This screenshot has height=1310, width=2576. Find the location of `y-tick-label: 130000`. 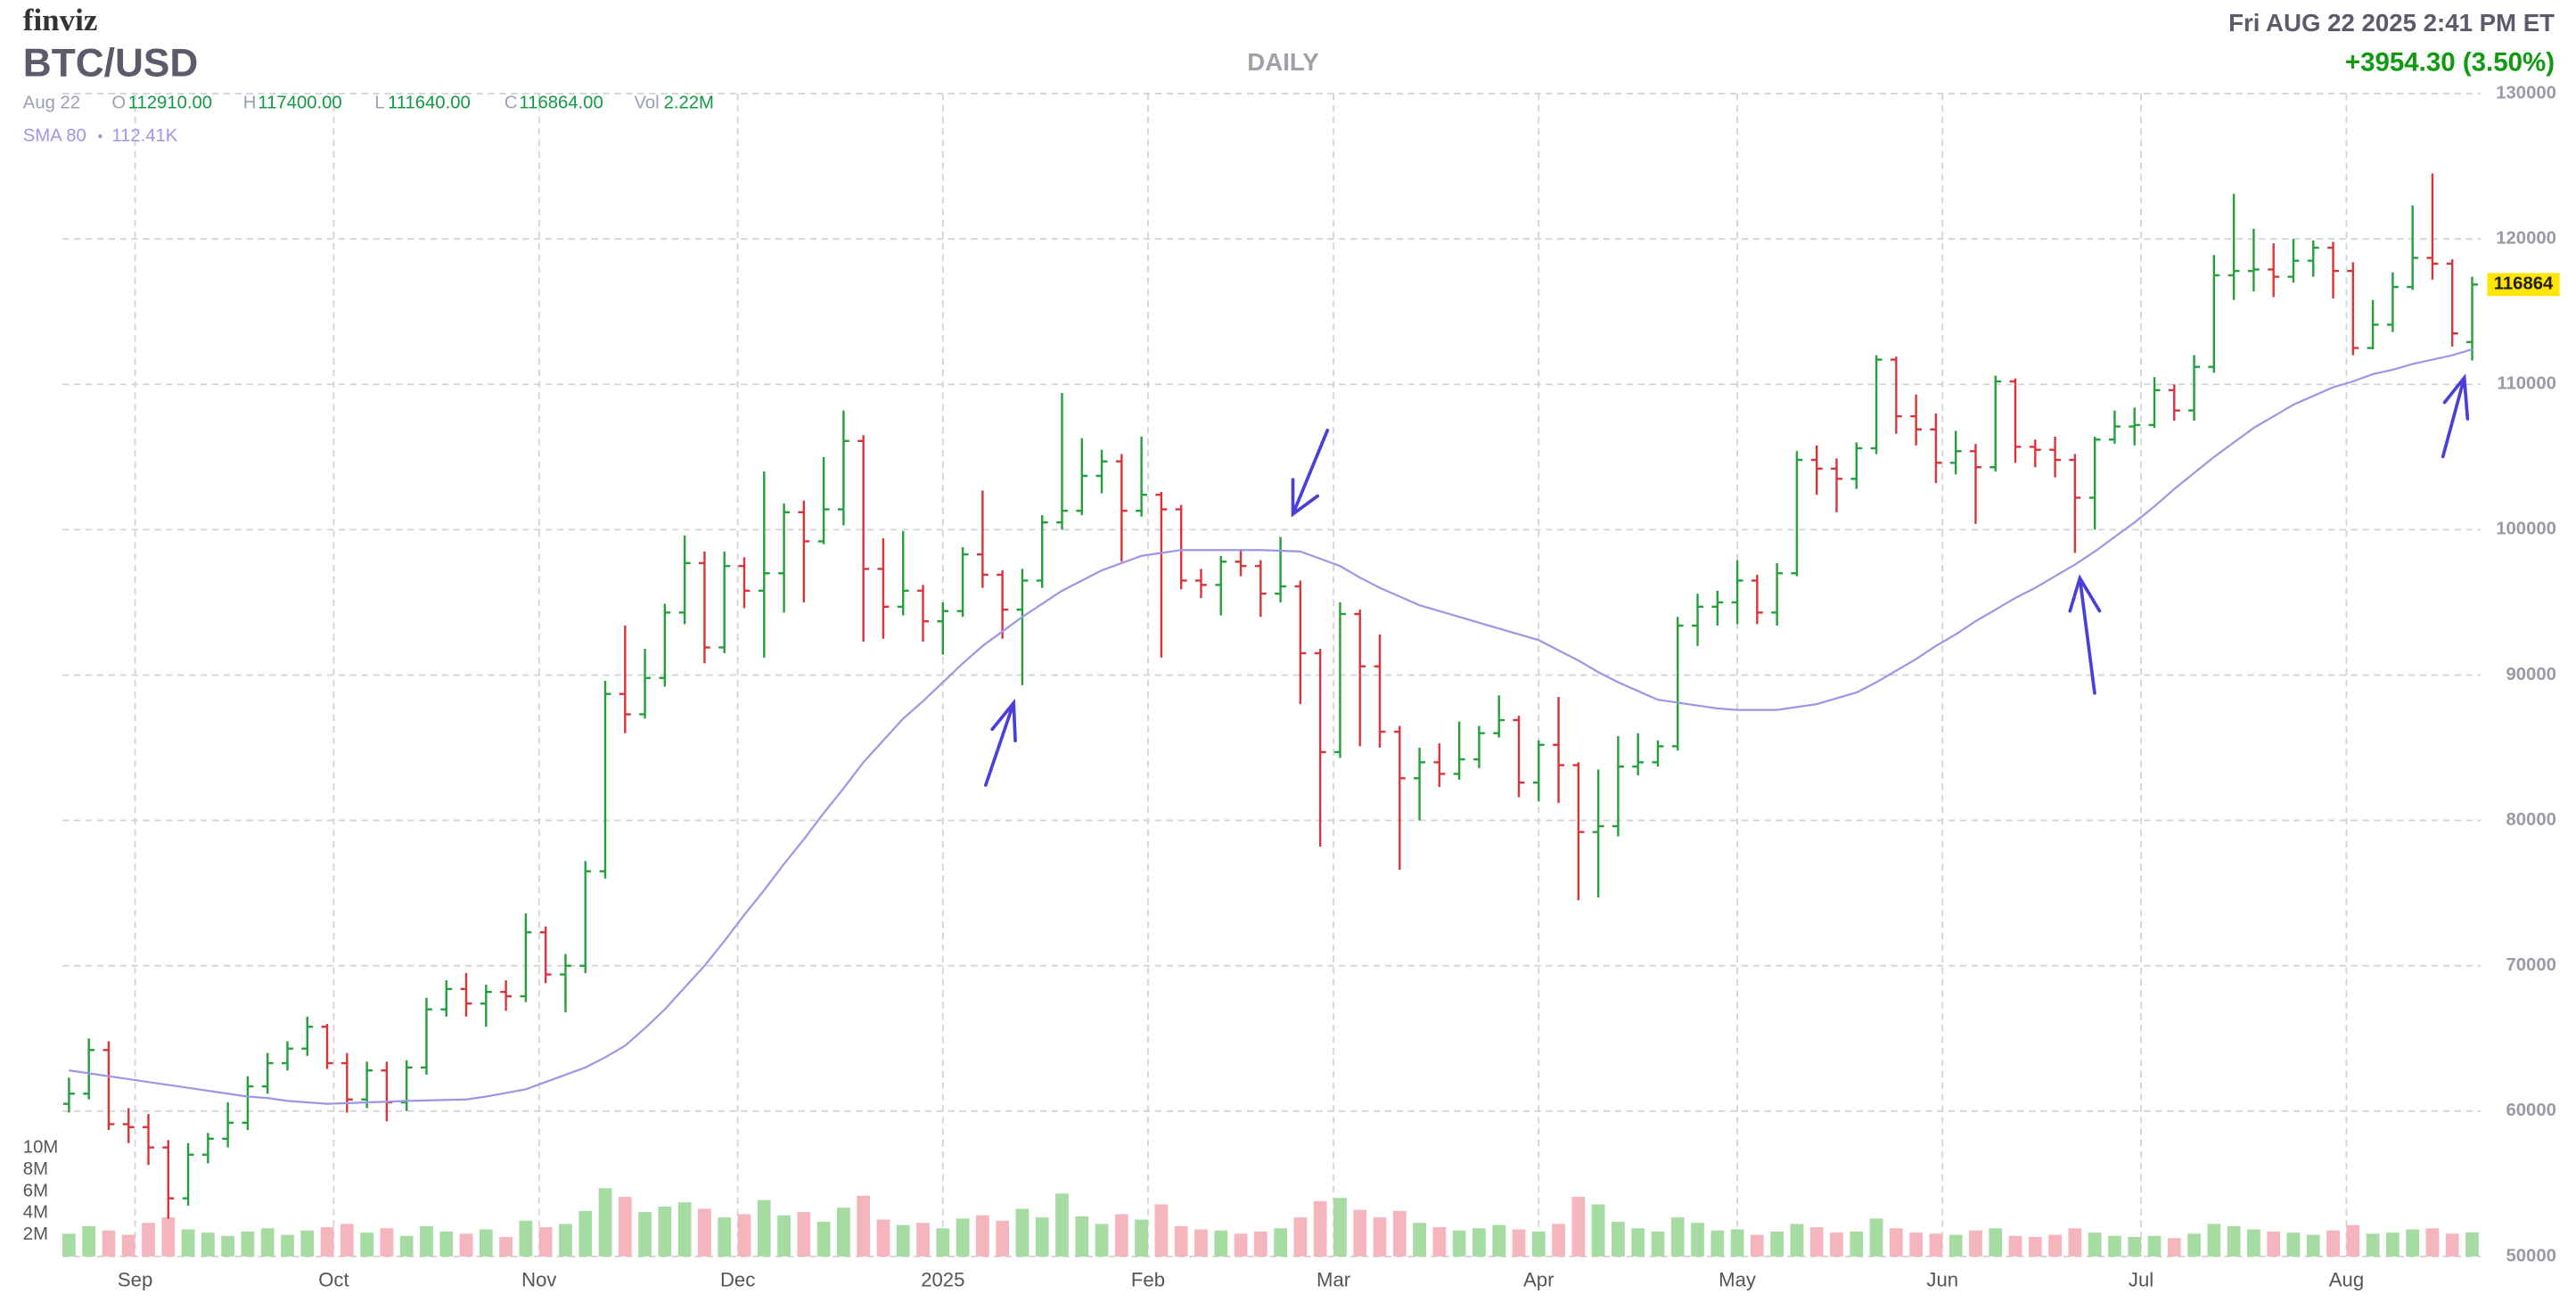

y-tick-label: 130000 is located at coordinates (2526, 92).